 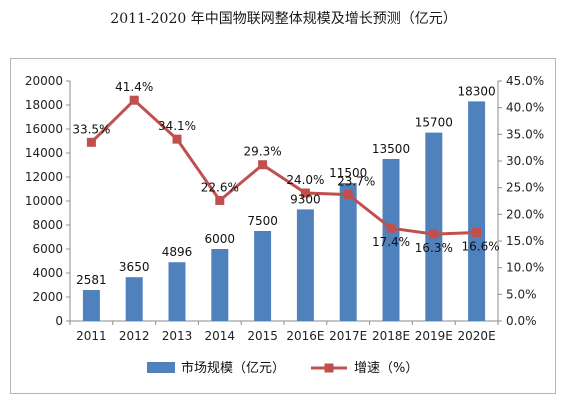 I want to click on legend-line-marker, so click(x=329, y=368).